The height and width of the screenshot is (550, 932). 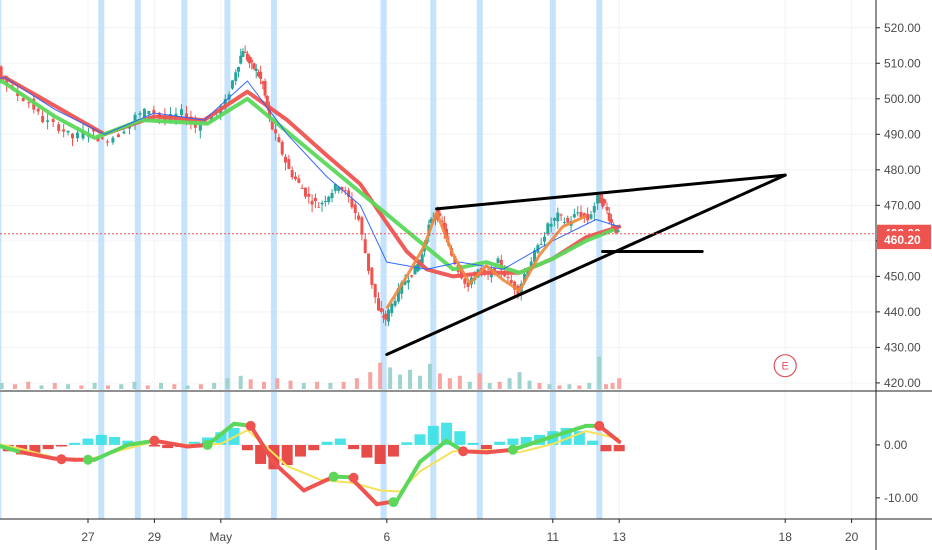 I want to click on oscillator-axis-ticks: 0.00 -10.00, so click(x=897, y=471).